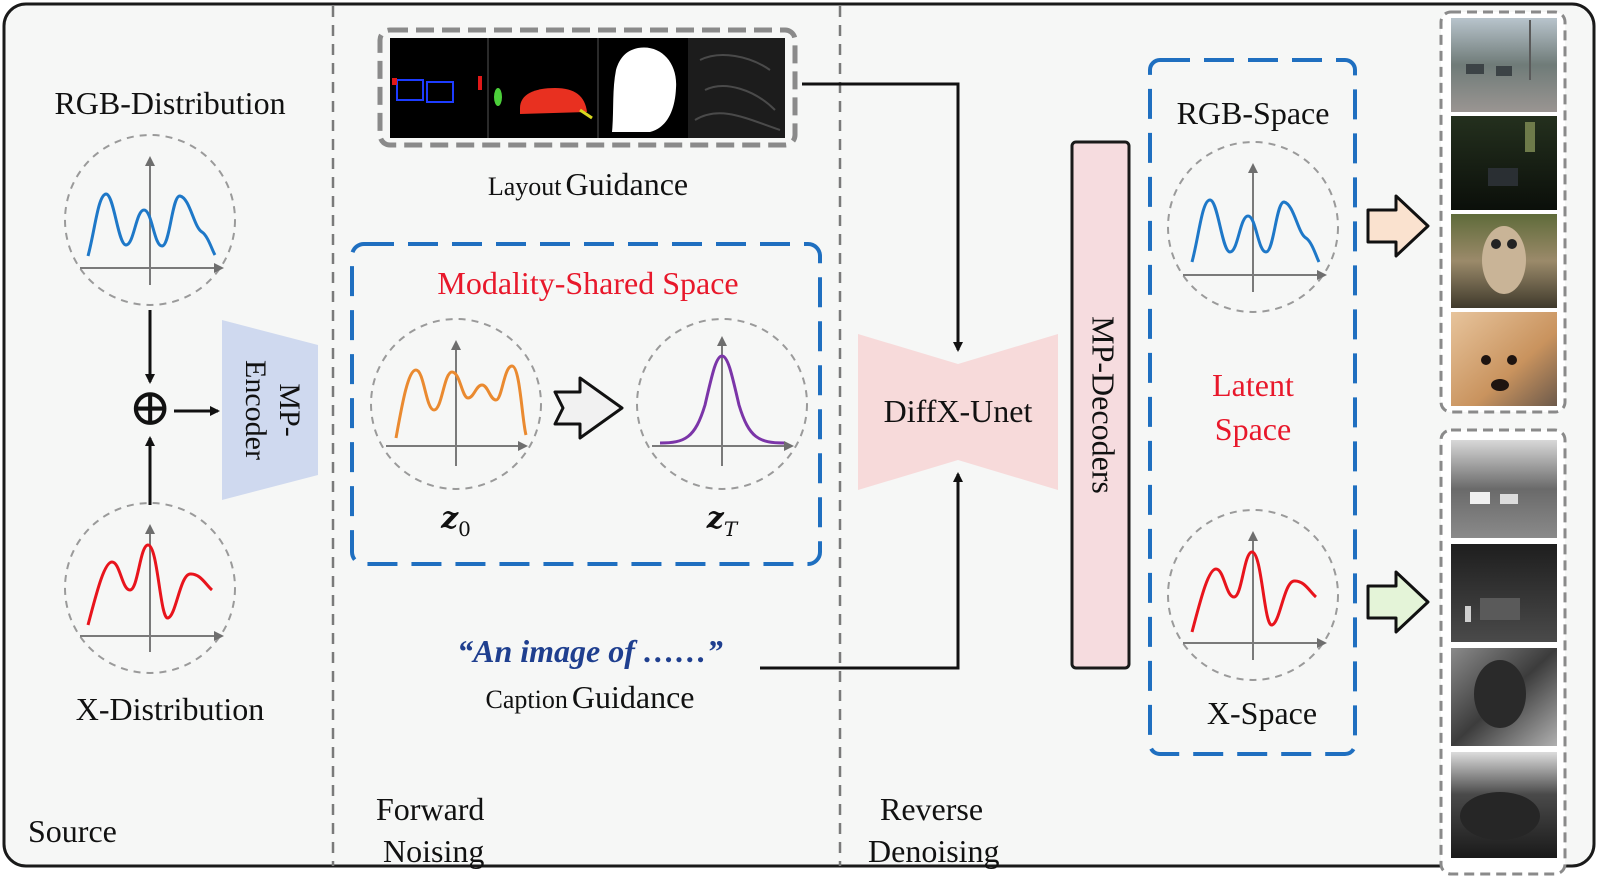 The image size is (1598, 888). I want to click on caption-to-unet-arrow, so click(861, 571).